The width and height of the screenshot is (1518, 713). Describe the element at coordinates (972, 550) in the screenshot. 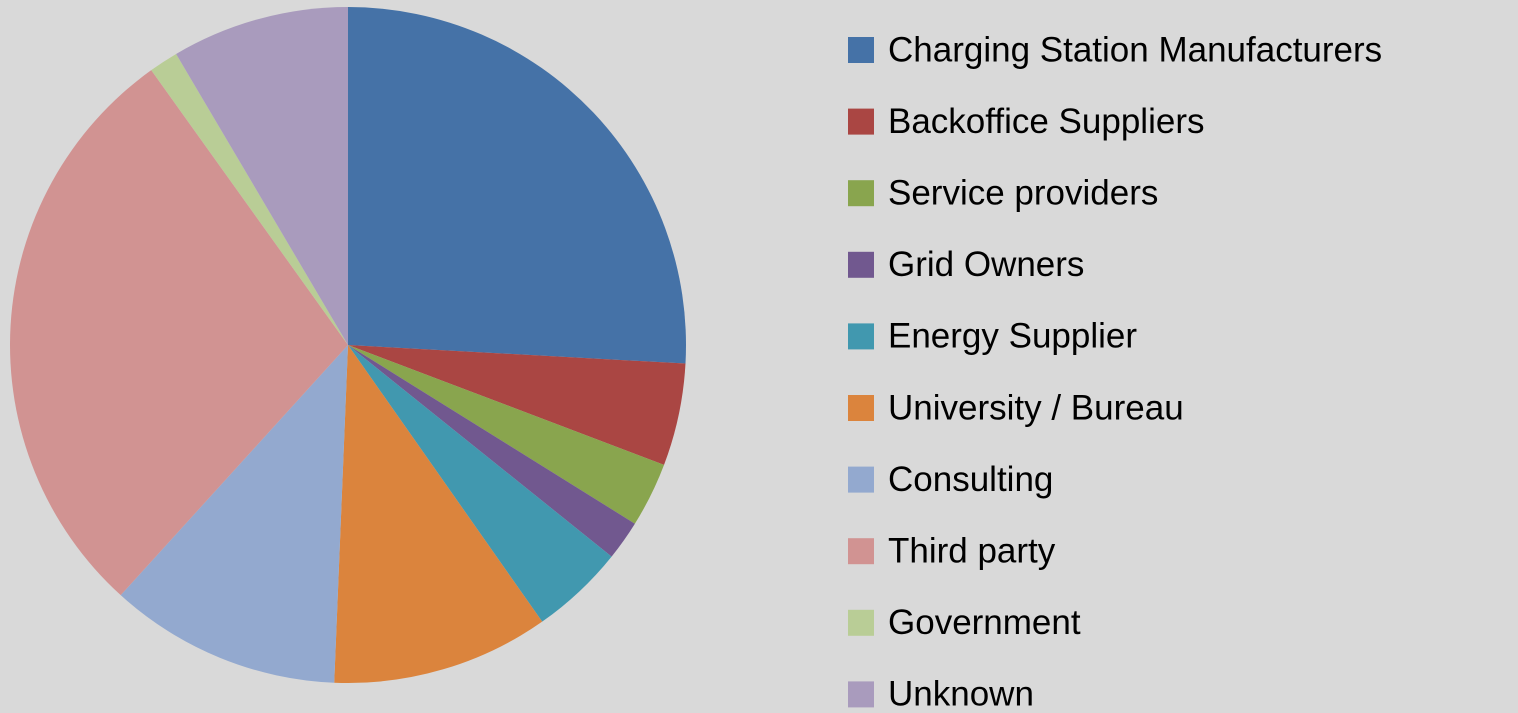

I see `legend-label: Third party` at that location.